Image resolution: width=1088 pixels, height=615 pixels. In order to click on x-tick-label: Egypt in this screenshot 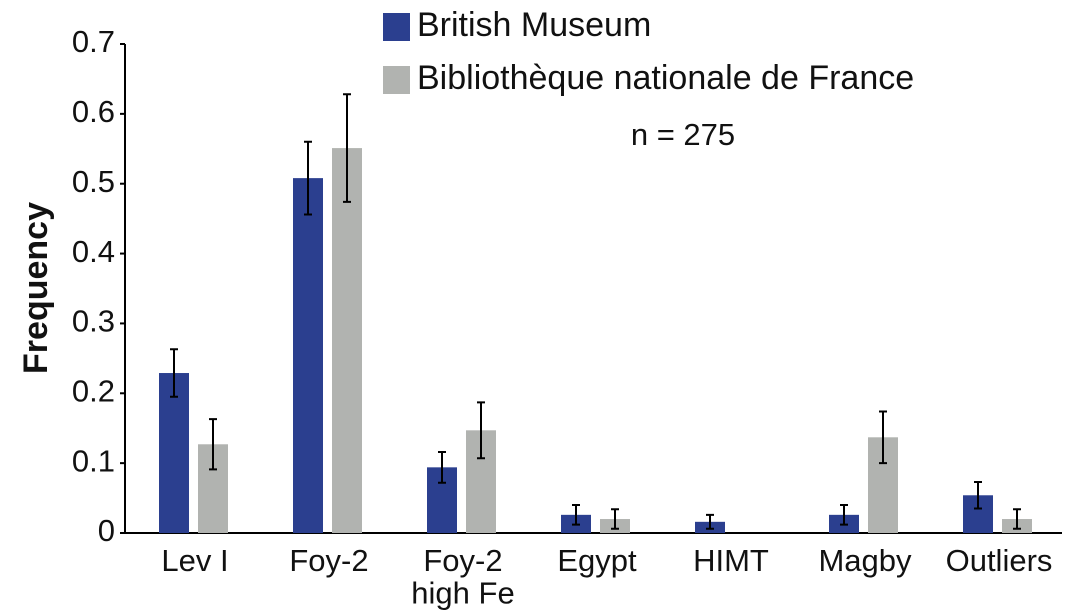, I will do `click(597, 560)`.